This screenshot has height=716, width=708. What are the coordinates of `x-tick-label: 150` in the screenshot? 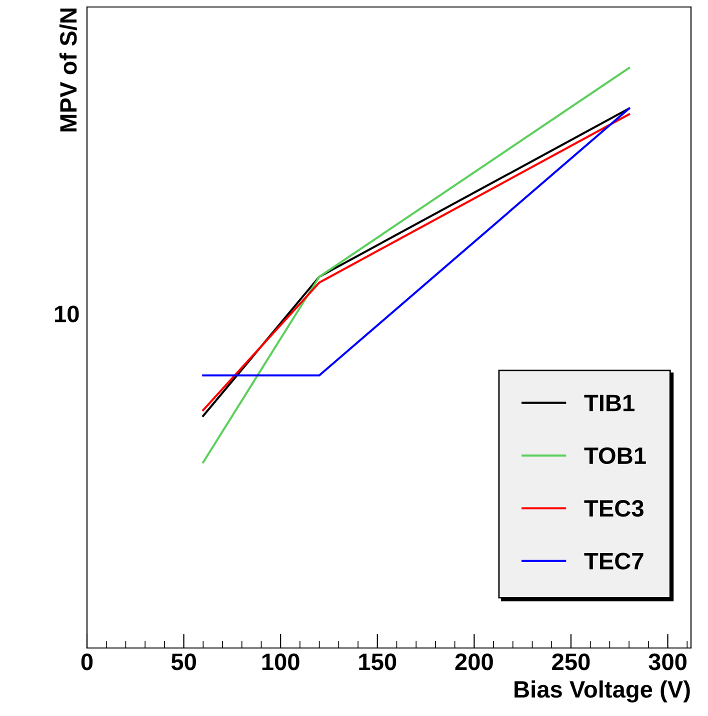 It's located at (377, 661).